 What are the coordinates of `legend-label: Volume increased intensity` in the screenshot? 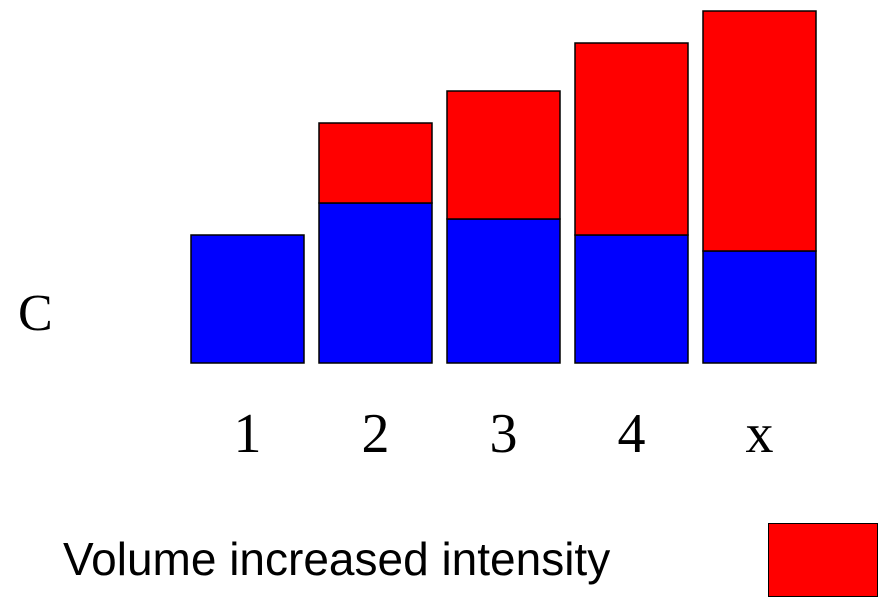 It's located at (336, 559).